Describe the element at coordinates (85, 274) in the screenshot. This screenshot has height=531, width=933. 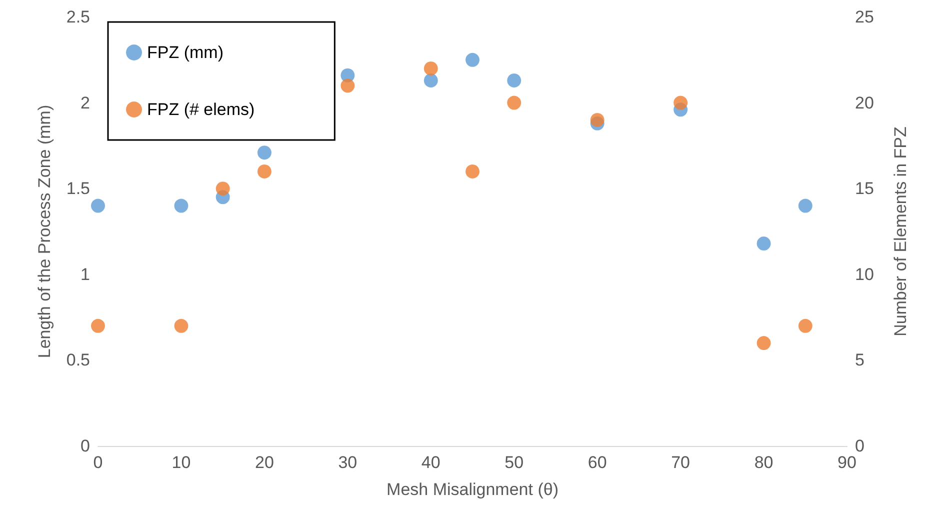
I see `y-tick-label: 1` at that location.